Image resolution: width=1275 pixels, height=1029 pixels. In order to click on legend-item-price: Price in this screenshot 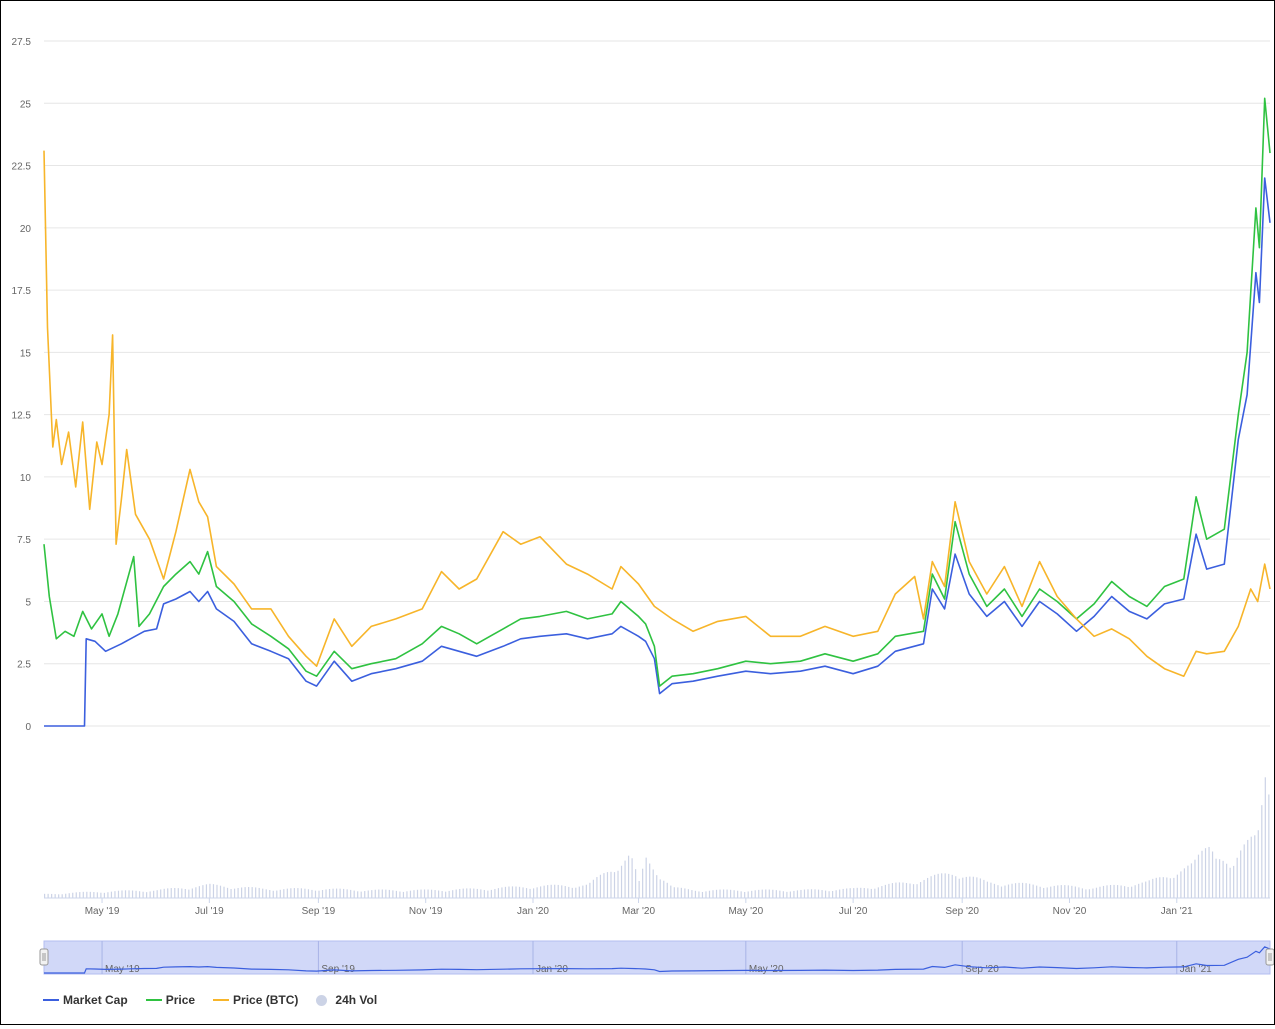, I will do `click(170, 1000)`.